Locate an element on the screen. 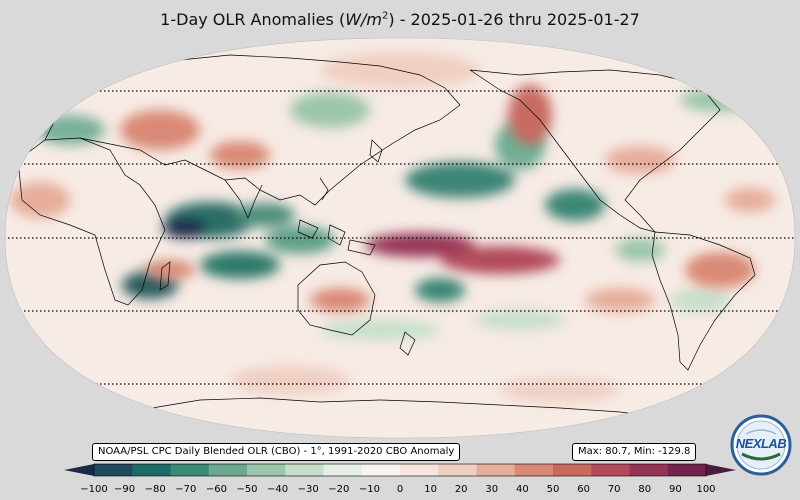  colorbar-max-arrow is located at coordinates (721, 470).